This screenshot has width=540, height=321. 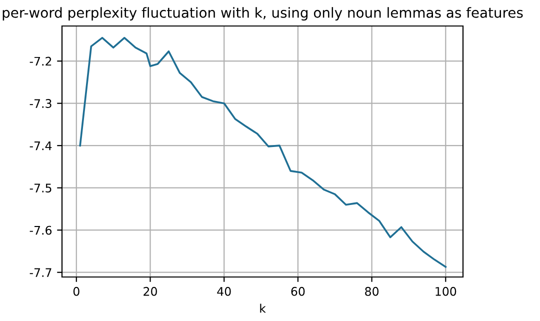 I want to click on x-tick-label: 0, so click(x=76, y=291).